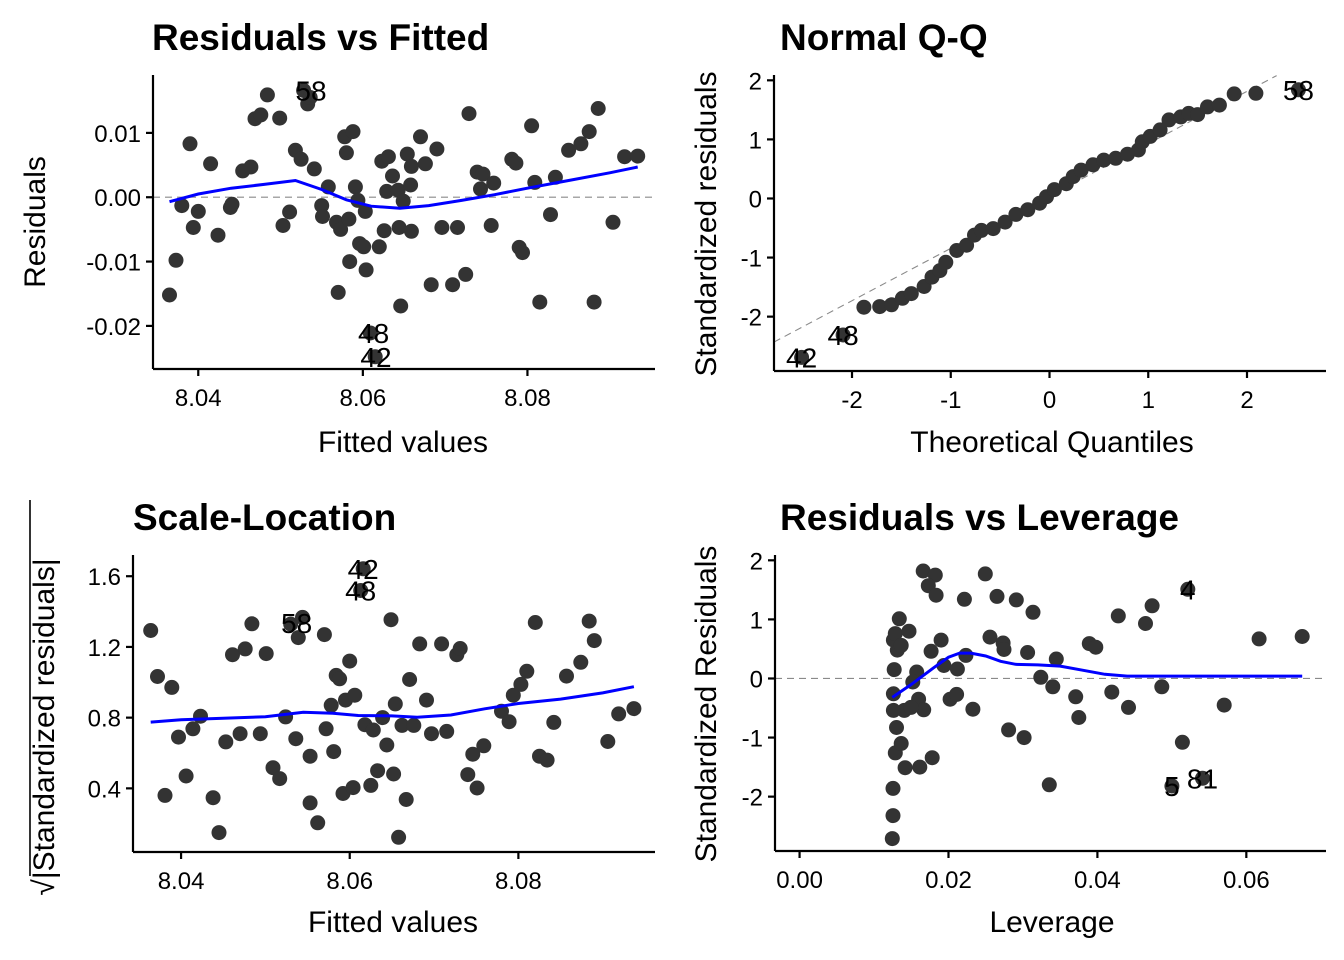  What do you see at coordinates (35, 222) in the screenshot?
I see `y-axis-title: Residuals` at bounding box center [35, 222].